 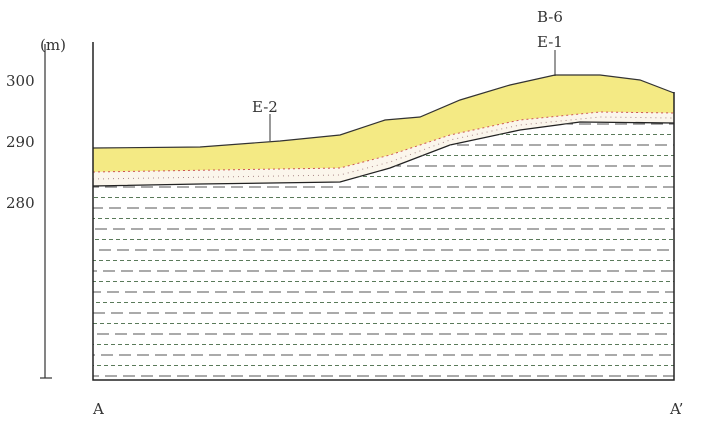 I want to click on borehole-label: E-2, so click(x=265, y=107).